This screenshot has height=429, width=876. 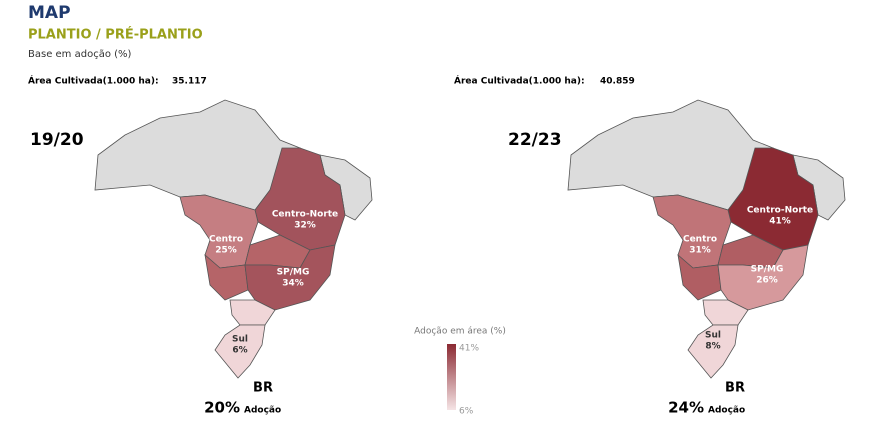 I want to click on br-value: 24%, so click(x=686, y=408).